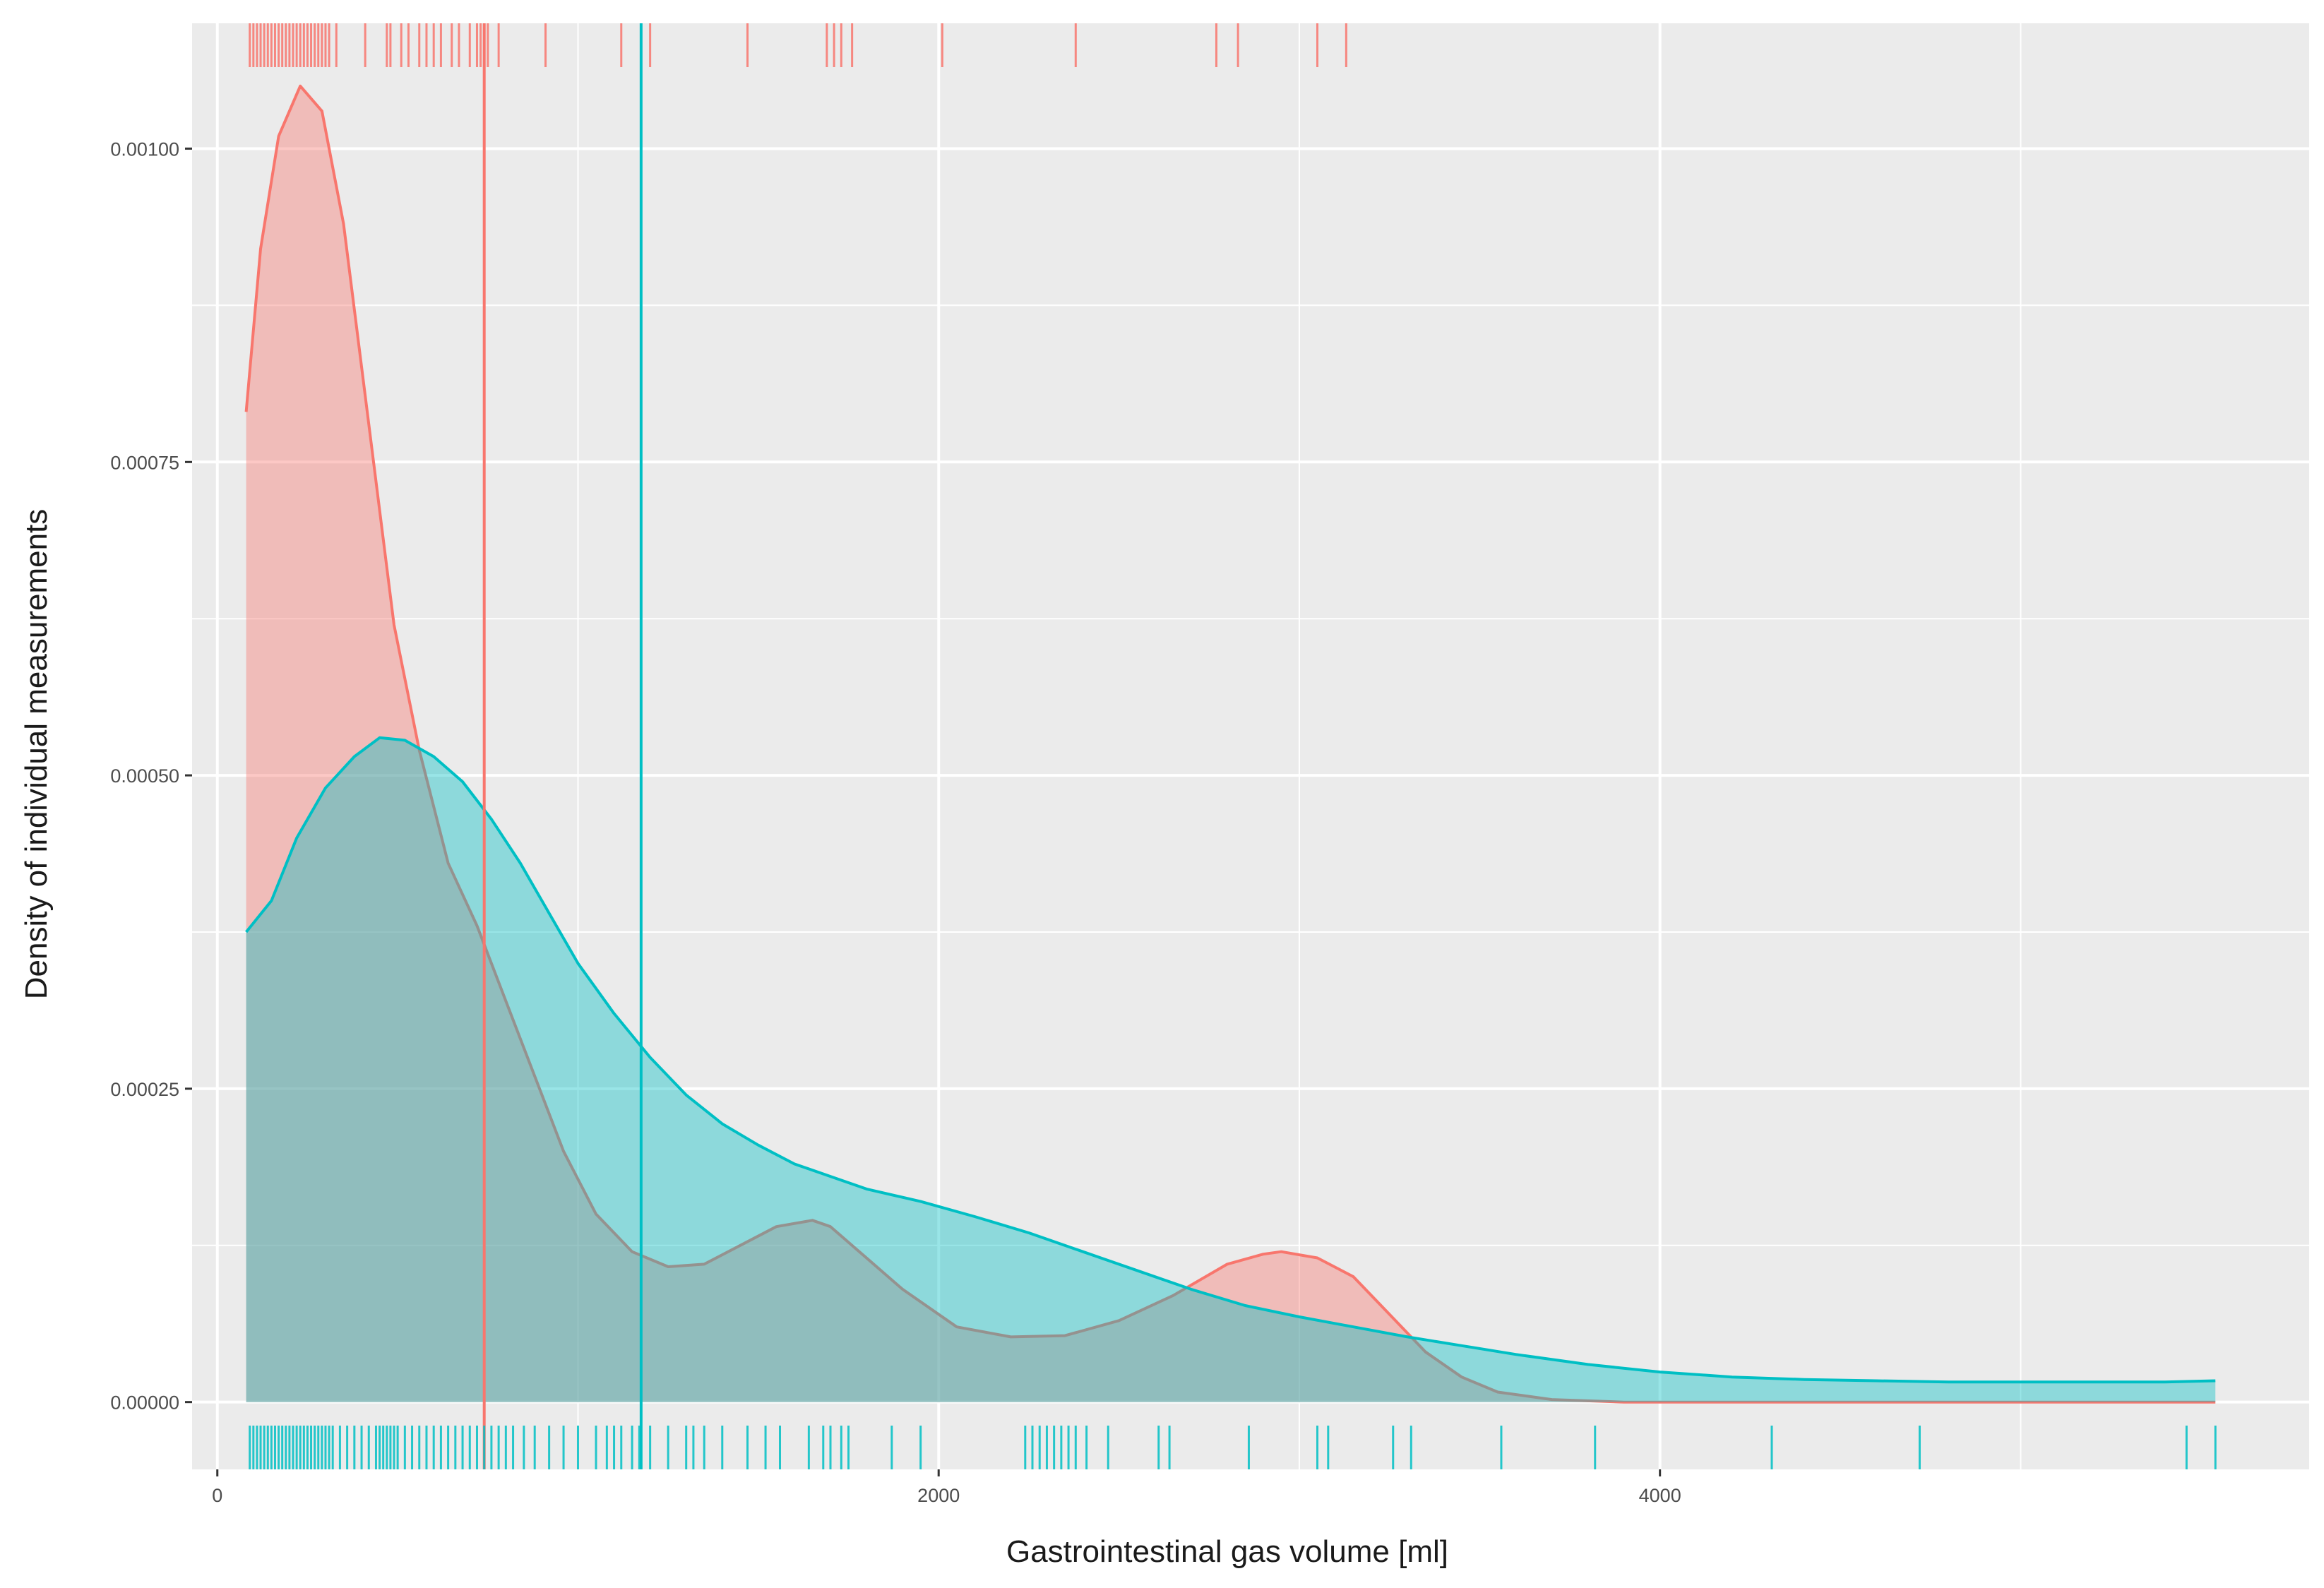 Image resolution: width=2324 pixels, height=1588 pixels. Describe the element at coordinates (562, 746) in the screenshot. I see `mean-lines` at that location.